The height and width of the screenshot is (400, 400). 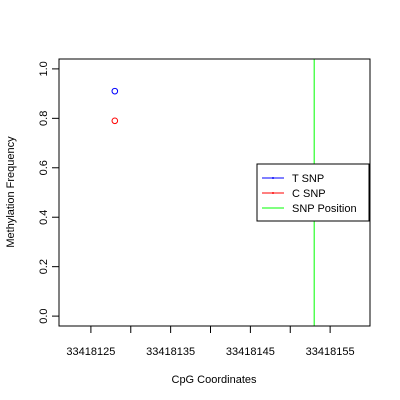 I want to click on y-tick-label: 0.8, so click(x=44, y=118).